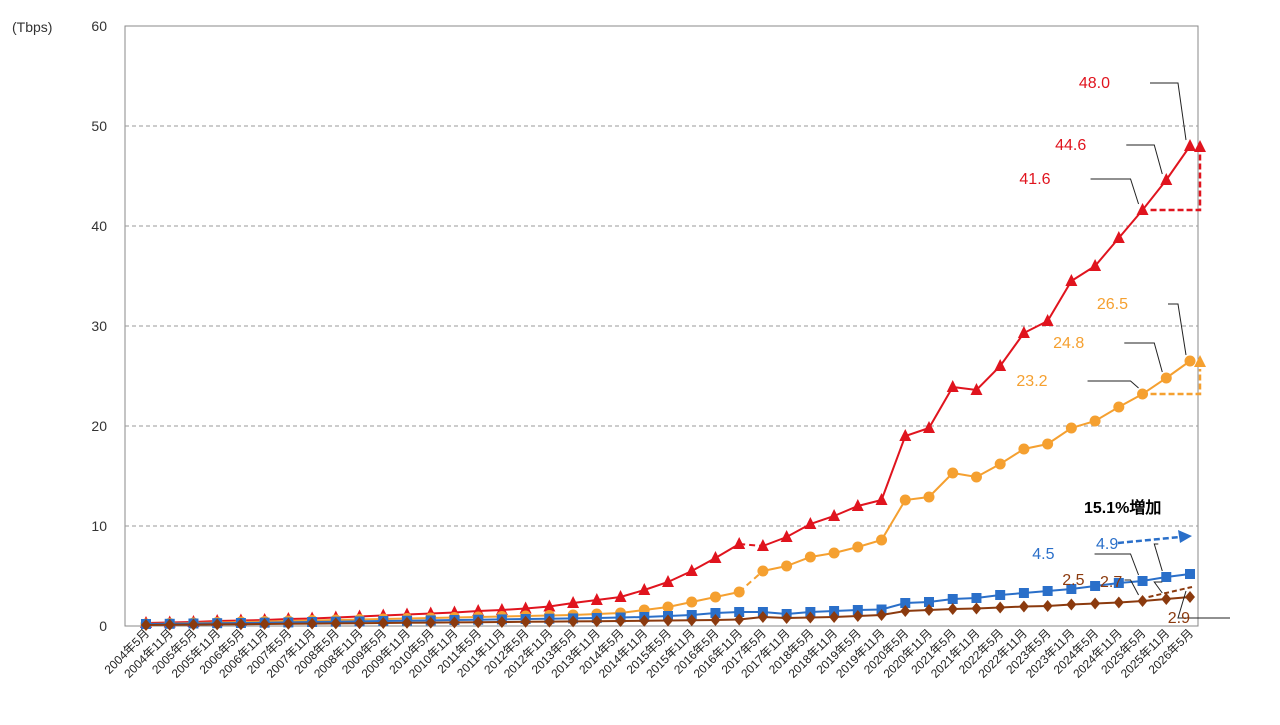 The image size is (1280, 725). Describe the element at coordinates (751, 545) in the screenshot. I see `series-break-line` at that location.